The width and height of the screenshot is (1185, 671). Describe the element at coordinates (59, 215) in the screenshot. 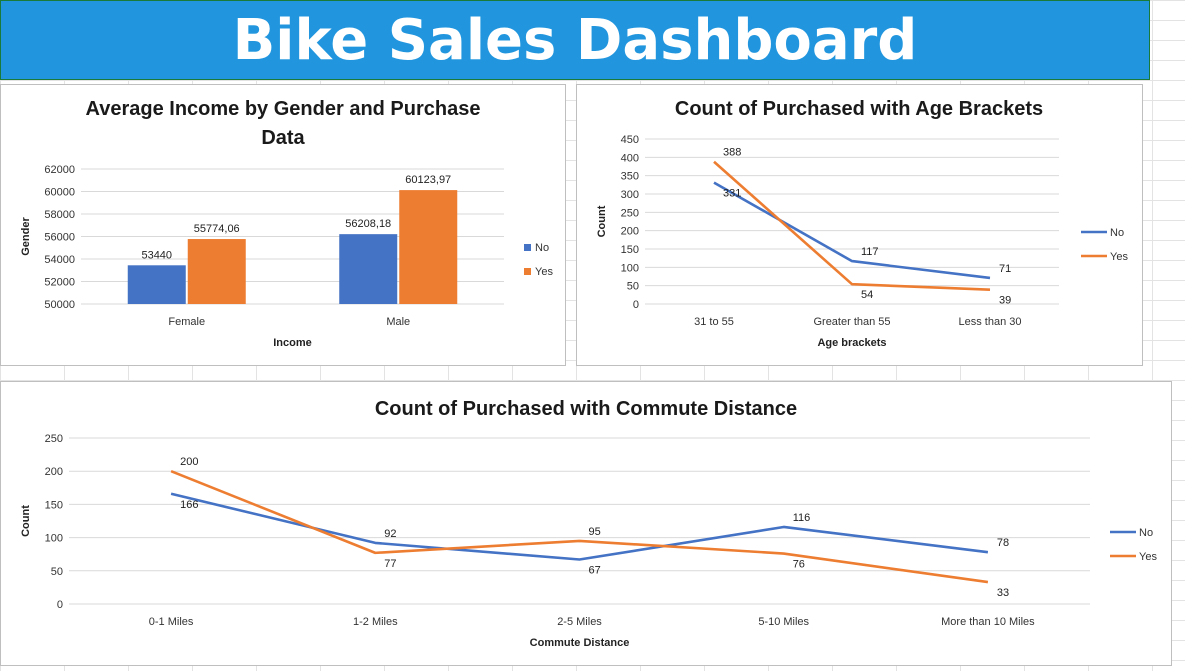

I see `y-tick-label: 58000` at that location.